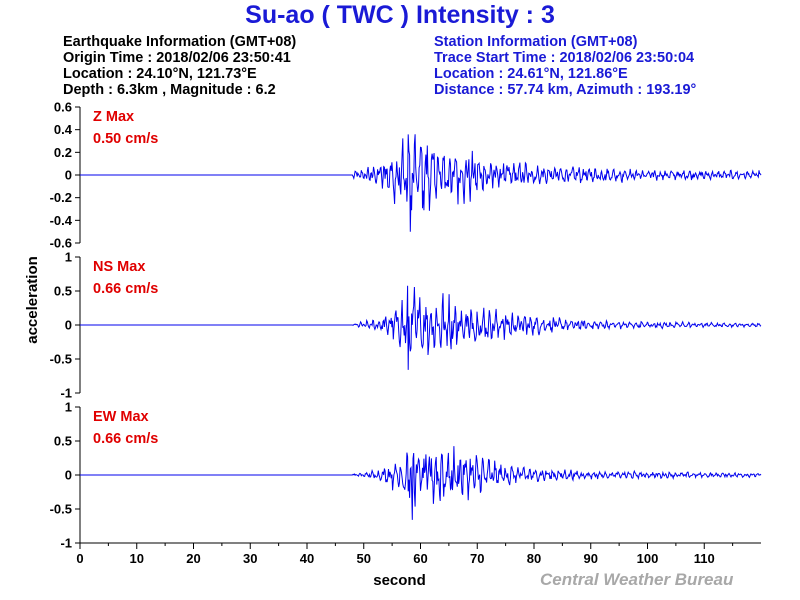 The image size is (800, 600). Describe the element at coordinates (250, 558) in the screenshot. I see `x-tick-label: 30` at that location.